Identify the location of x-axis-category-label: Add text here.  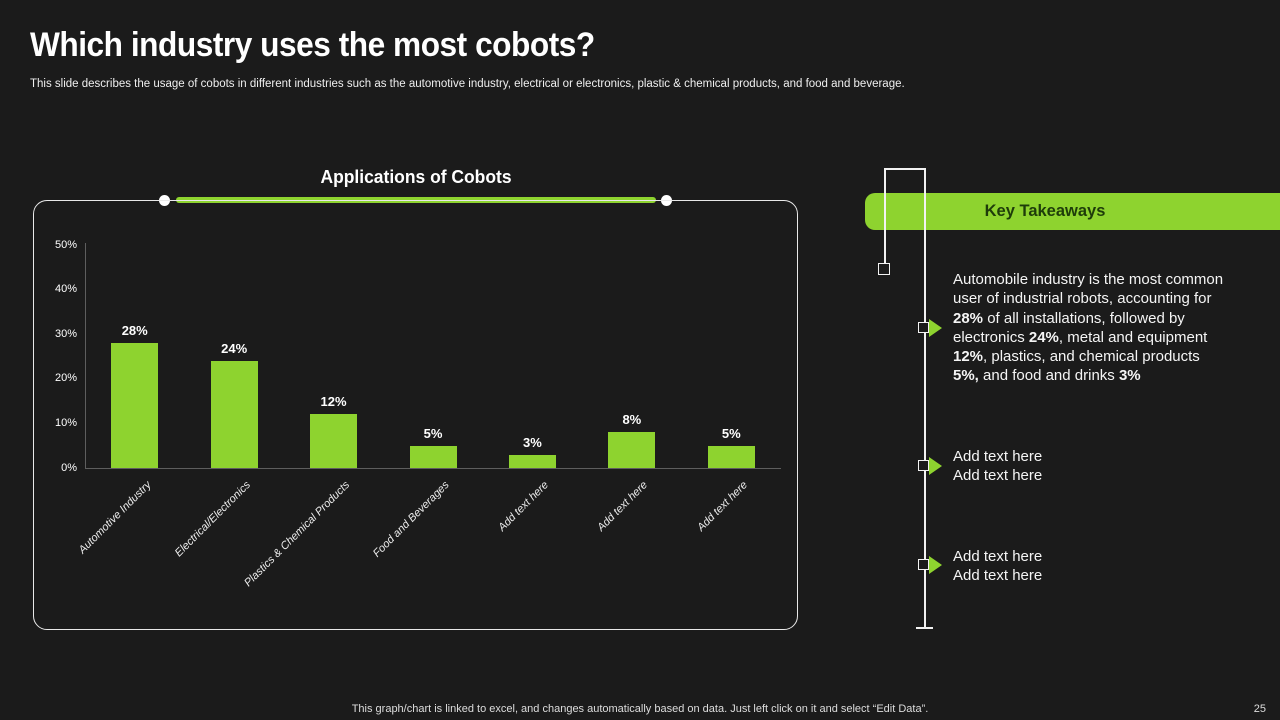
(722, 506).